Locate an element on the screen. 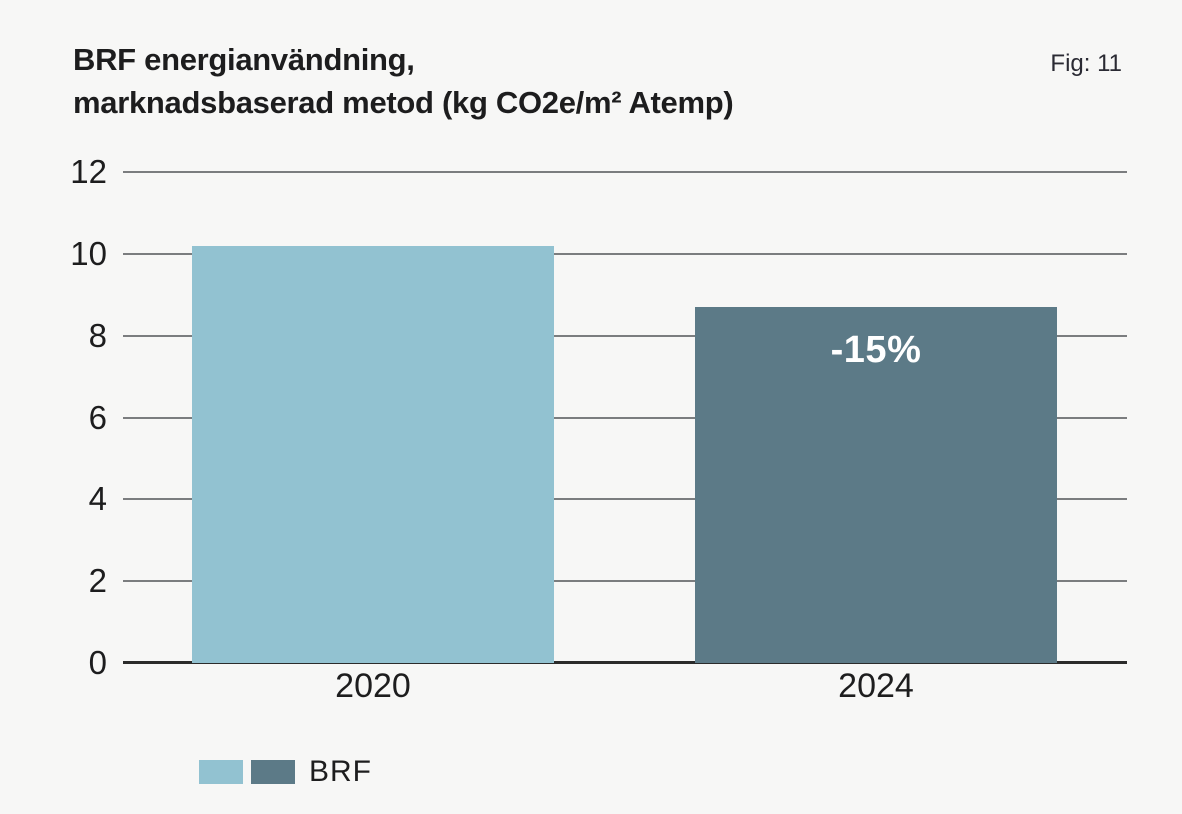 This screenshot has width=1182, height=814. legend: BRF is located at coordinates (285, 772).